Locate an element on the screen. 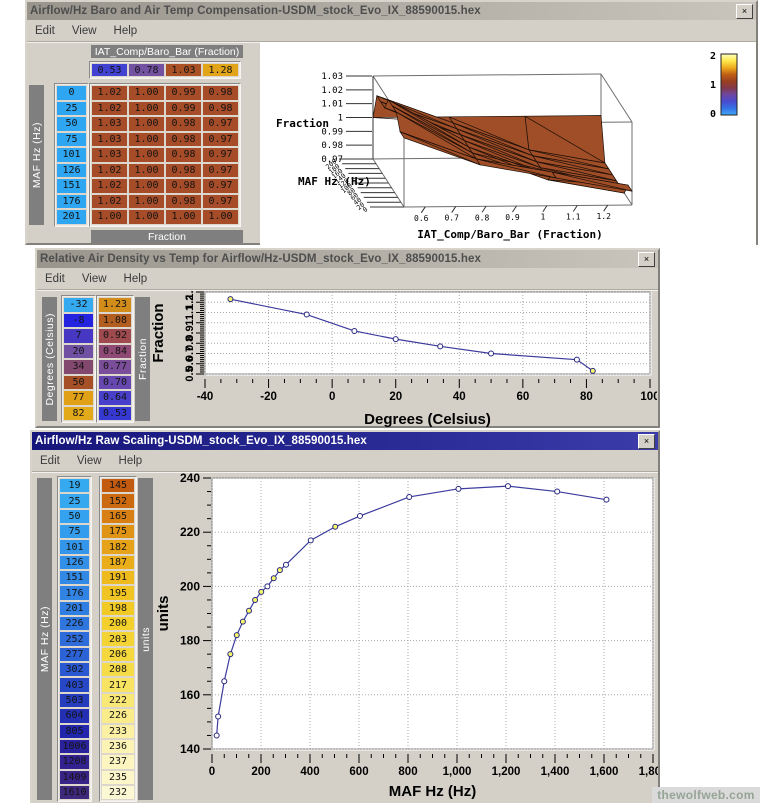  table-cell: 1.23 is located at coordinates (115, 305).